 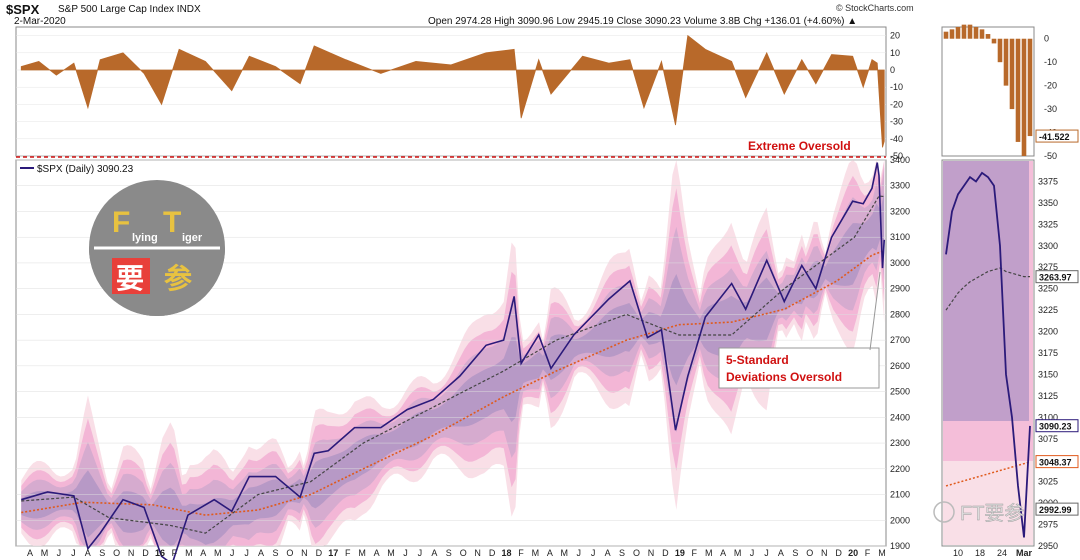 What do you see at coordinates (895, 53) in the screenshot?
I see `oscillator-tick-label: 10` at bounding box center [895, 53].